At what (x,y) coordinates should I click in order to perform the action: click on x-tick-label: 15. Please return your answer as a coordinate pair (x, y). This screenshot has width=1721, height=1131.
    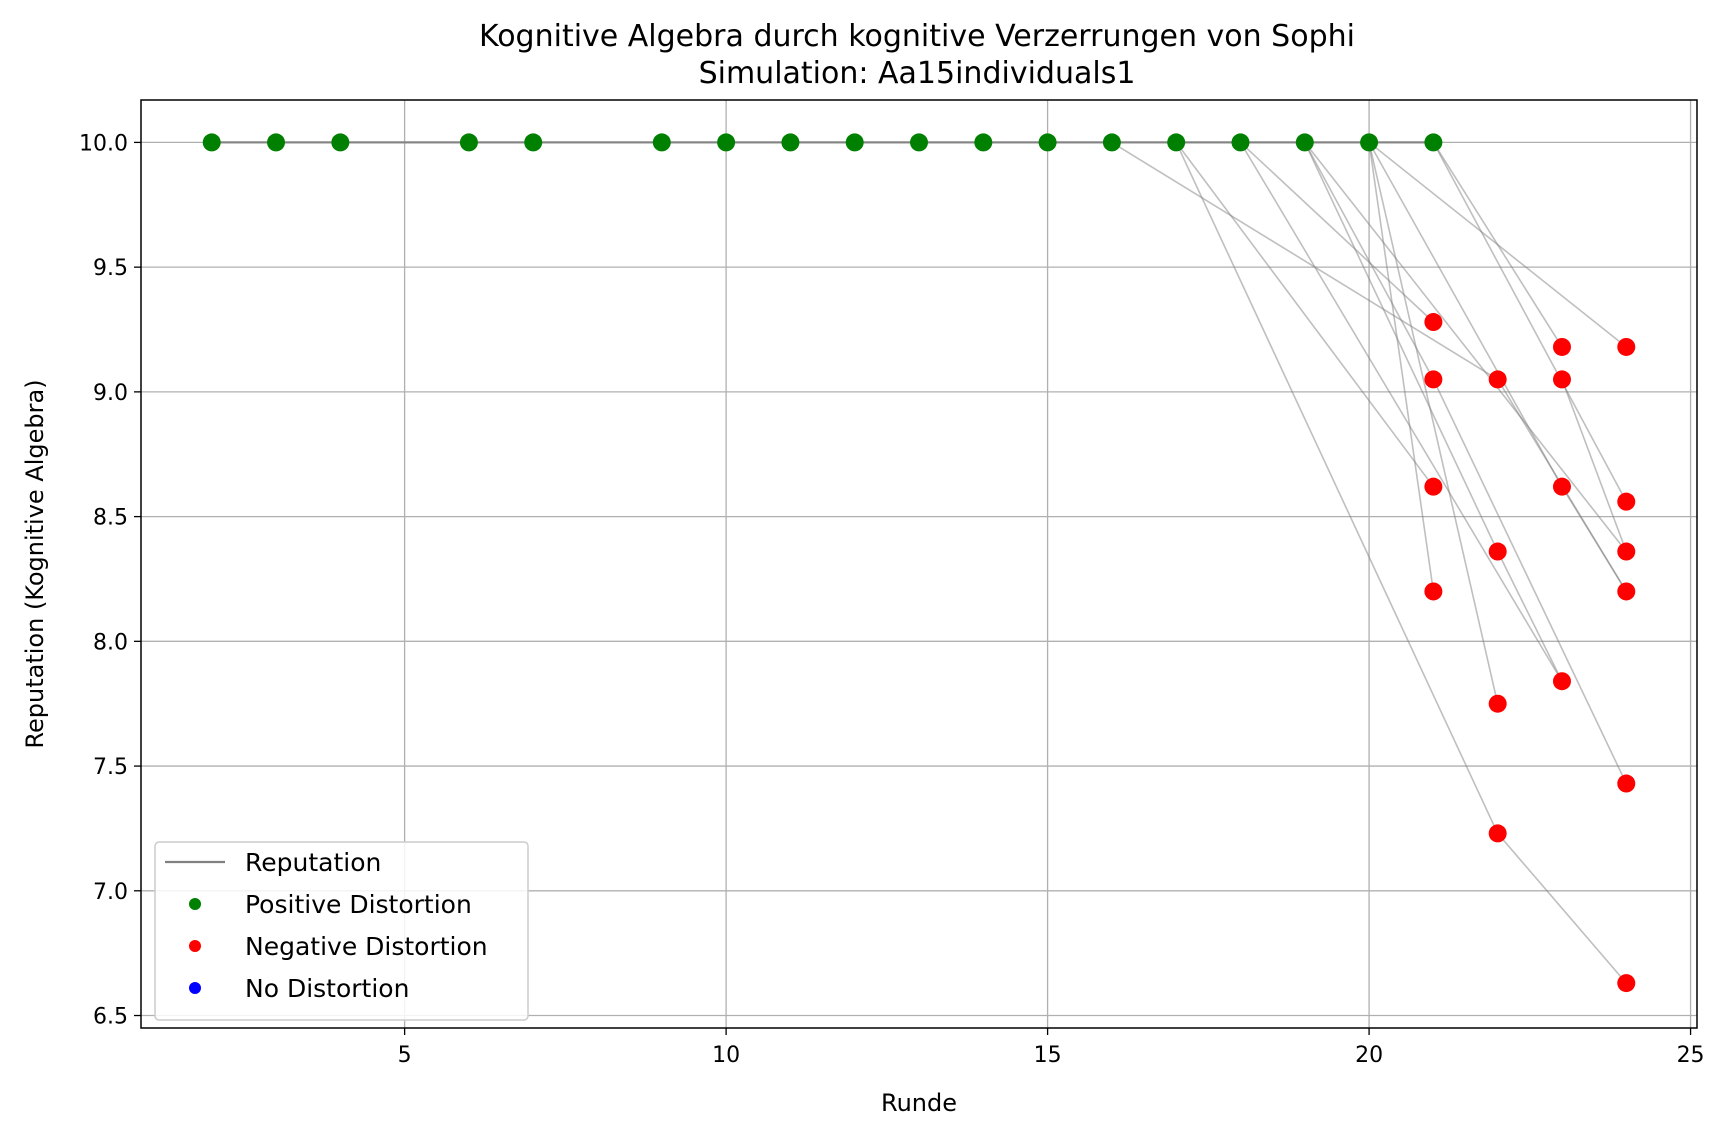
    Looking at the image, I should click on (1048, 1055).